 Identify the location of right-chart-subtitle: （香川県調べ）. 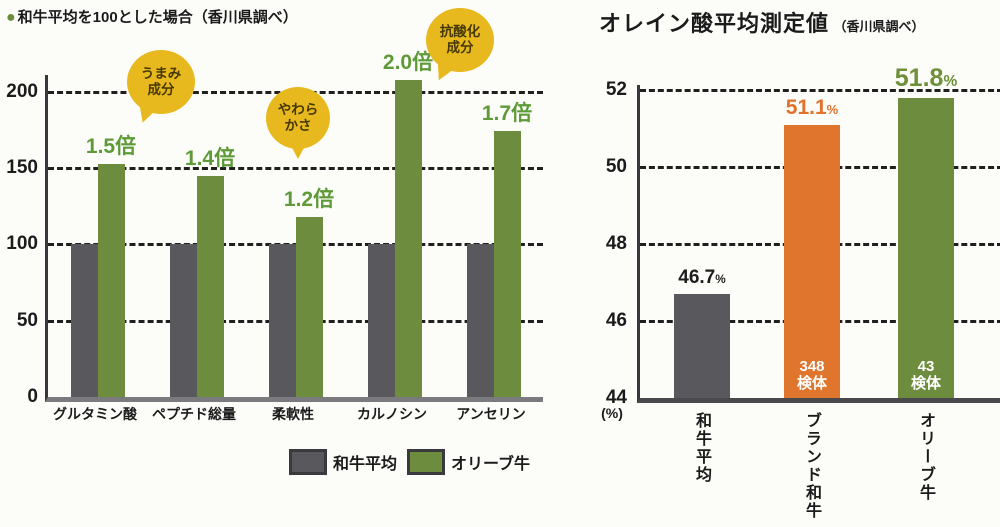
(879, 26).